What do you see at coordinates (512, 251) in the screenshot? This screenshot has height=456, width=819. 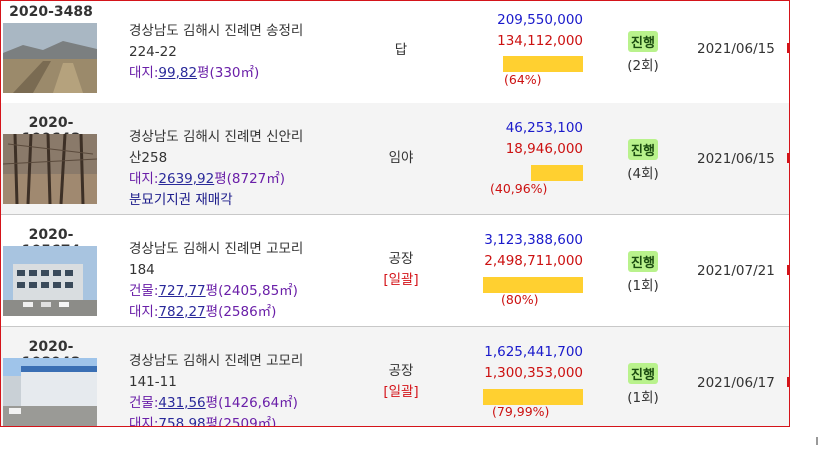 I see `price-block: 3,123,388,600 2,498,711,000` at bounding box center [512, 251].